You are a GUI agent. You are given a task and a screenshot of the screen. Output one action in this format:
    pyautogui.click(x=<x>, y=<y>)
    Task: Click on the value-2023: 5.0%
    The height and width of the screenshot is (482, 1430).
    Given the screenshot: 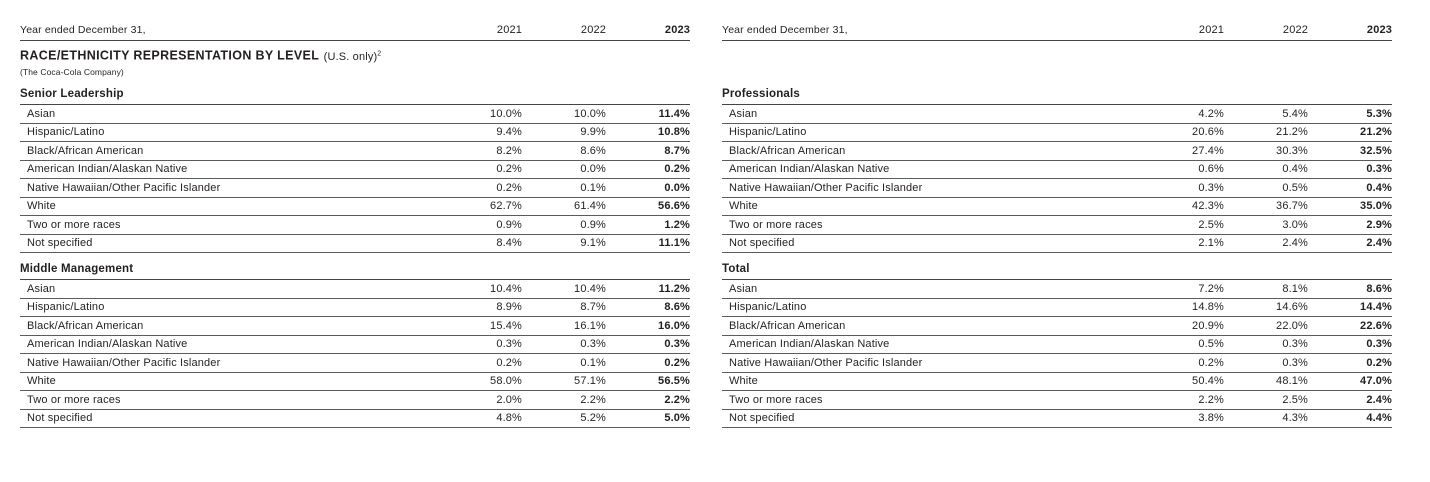 What is the action you would take?
    pyautogui.click(x=677, y=418)
    